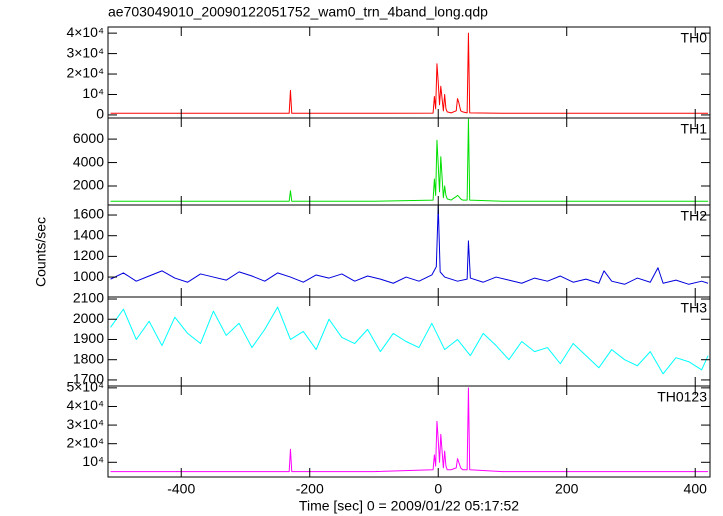 This screenshot has width=723, height=516. What do you see at coordinates (88, 161) in the screenshot?
I see `y-tick-label: 4000` at bounding box center [88, 161].